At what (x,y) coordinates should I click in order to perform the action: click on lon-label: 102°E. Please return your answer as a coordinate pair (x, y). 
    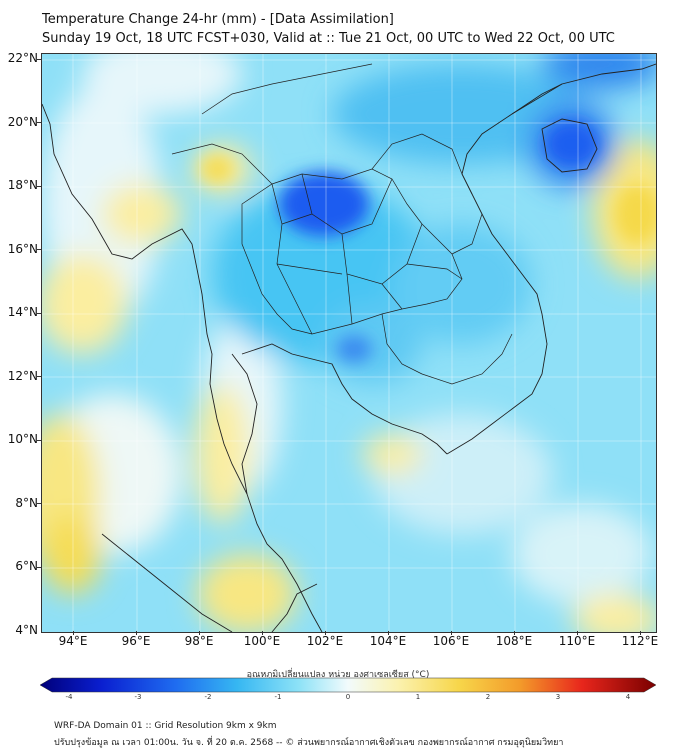
    Looking at the image, I should click on (325, 641).